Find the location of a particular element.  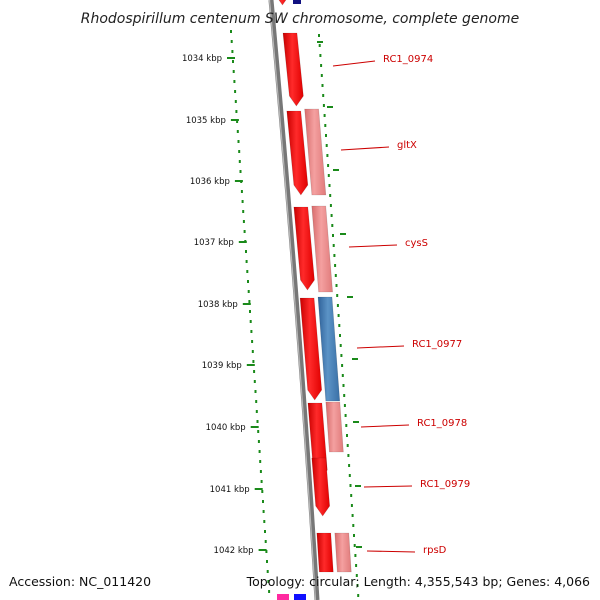

gene-label: gltX is located at coordinates (407, 145).